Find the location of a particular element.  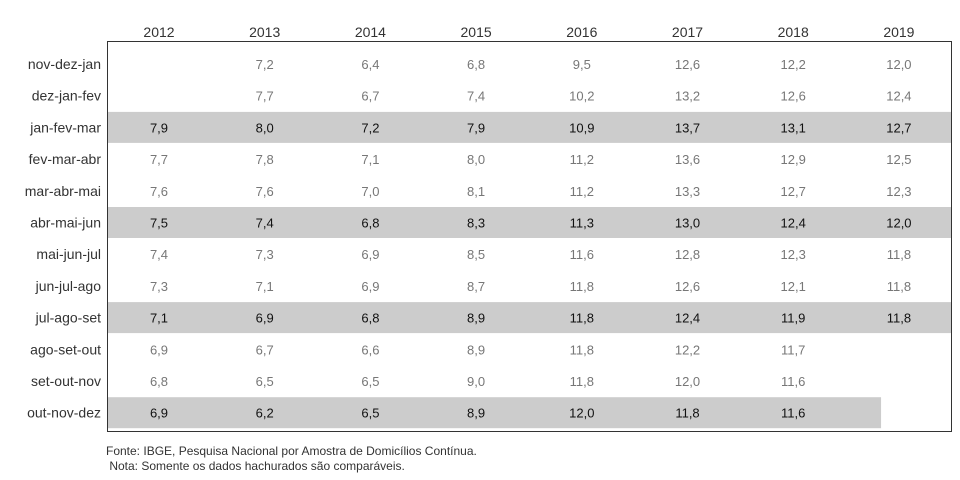

row-label-mar-abr-mai: mar-abr-mai is located at coordinates (63, 191).